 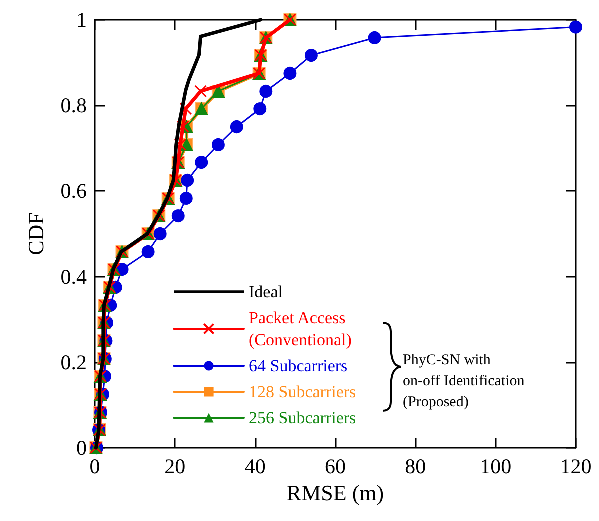 What do you see at coordinates (81, 20) in the screenshot?
I see `y-tick-label: 1` at bounding box center [81, 20].